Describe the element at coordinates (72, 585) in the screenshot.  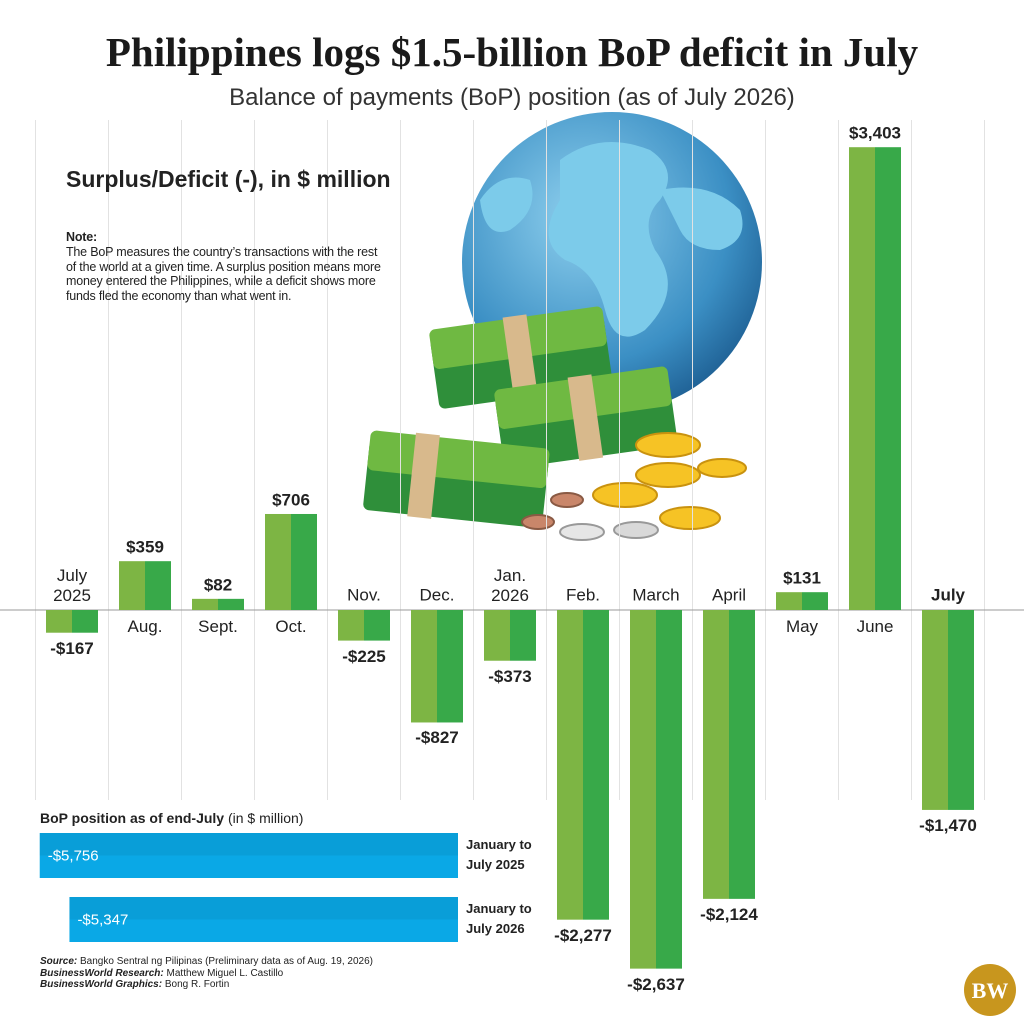
I see `x-tick-label: July 2025` at that location.